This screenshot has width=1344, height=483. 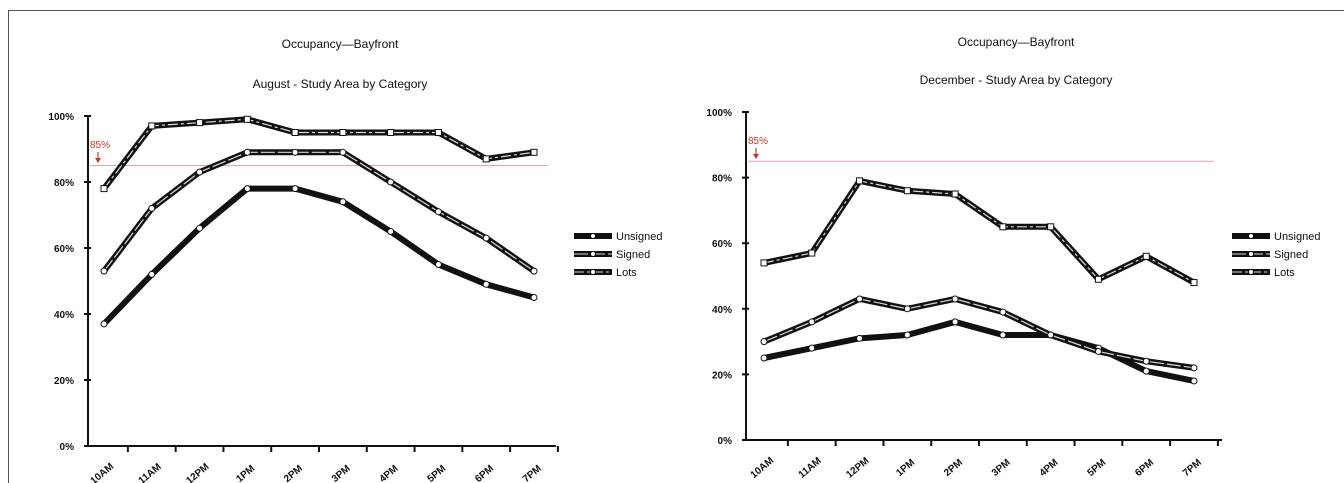 What do you see at coordinates (722, 244) in the screenshot?
I see `y-tick-label: 60%` at bounding box center [722, 244].